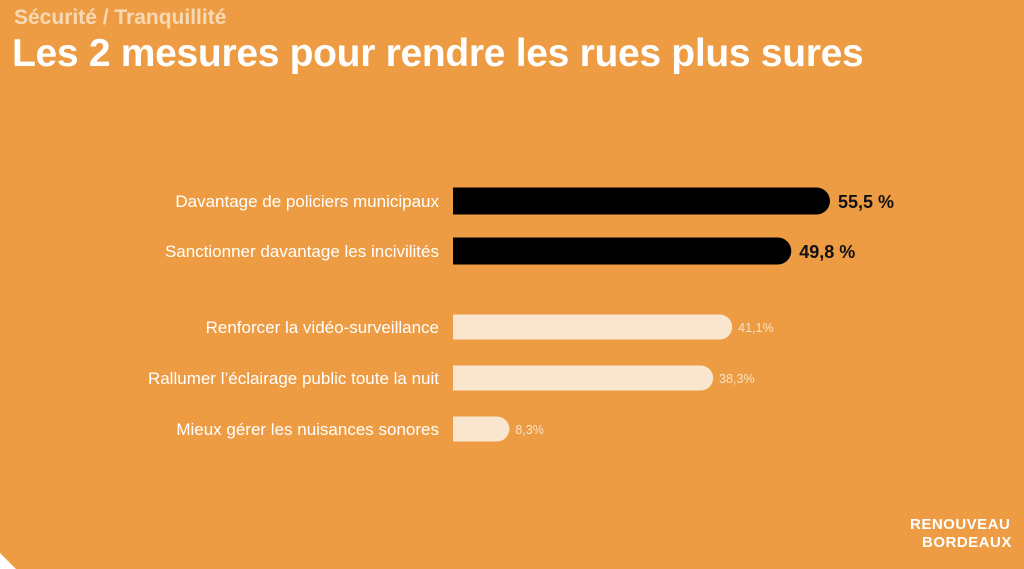 The height and width of the screenshot is (569, 1024). Describe the element at coordinates (307, 201) in the screenshot. I see `category-label: Davantage de policiers municipaux` at that location.